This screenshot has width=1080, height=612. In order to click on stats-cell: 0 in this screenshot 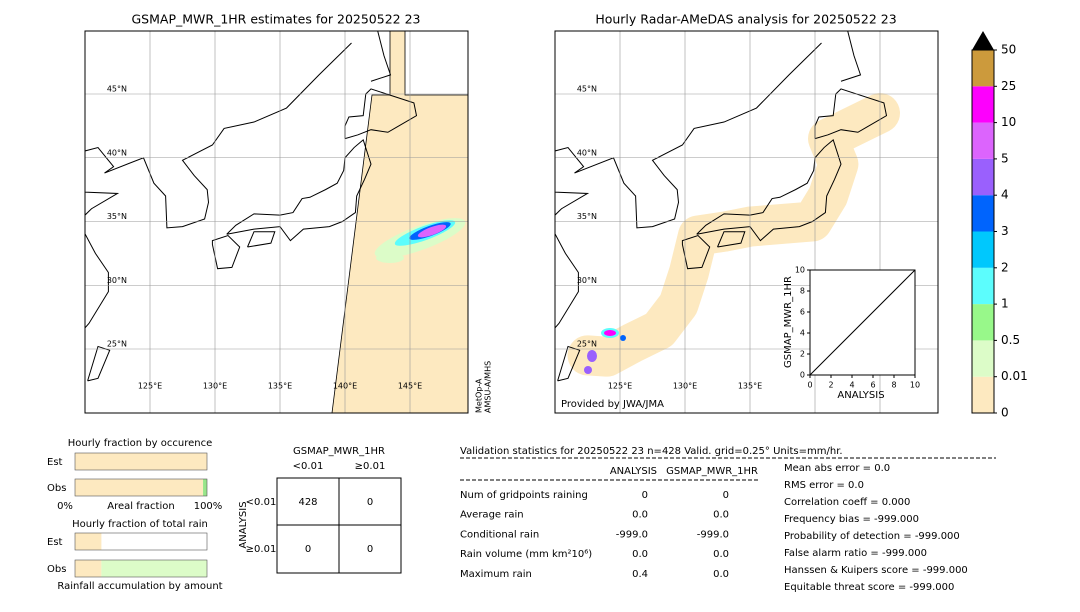, I will do `click(645, 495)`.